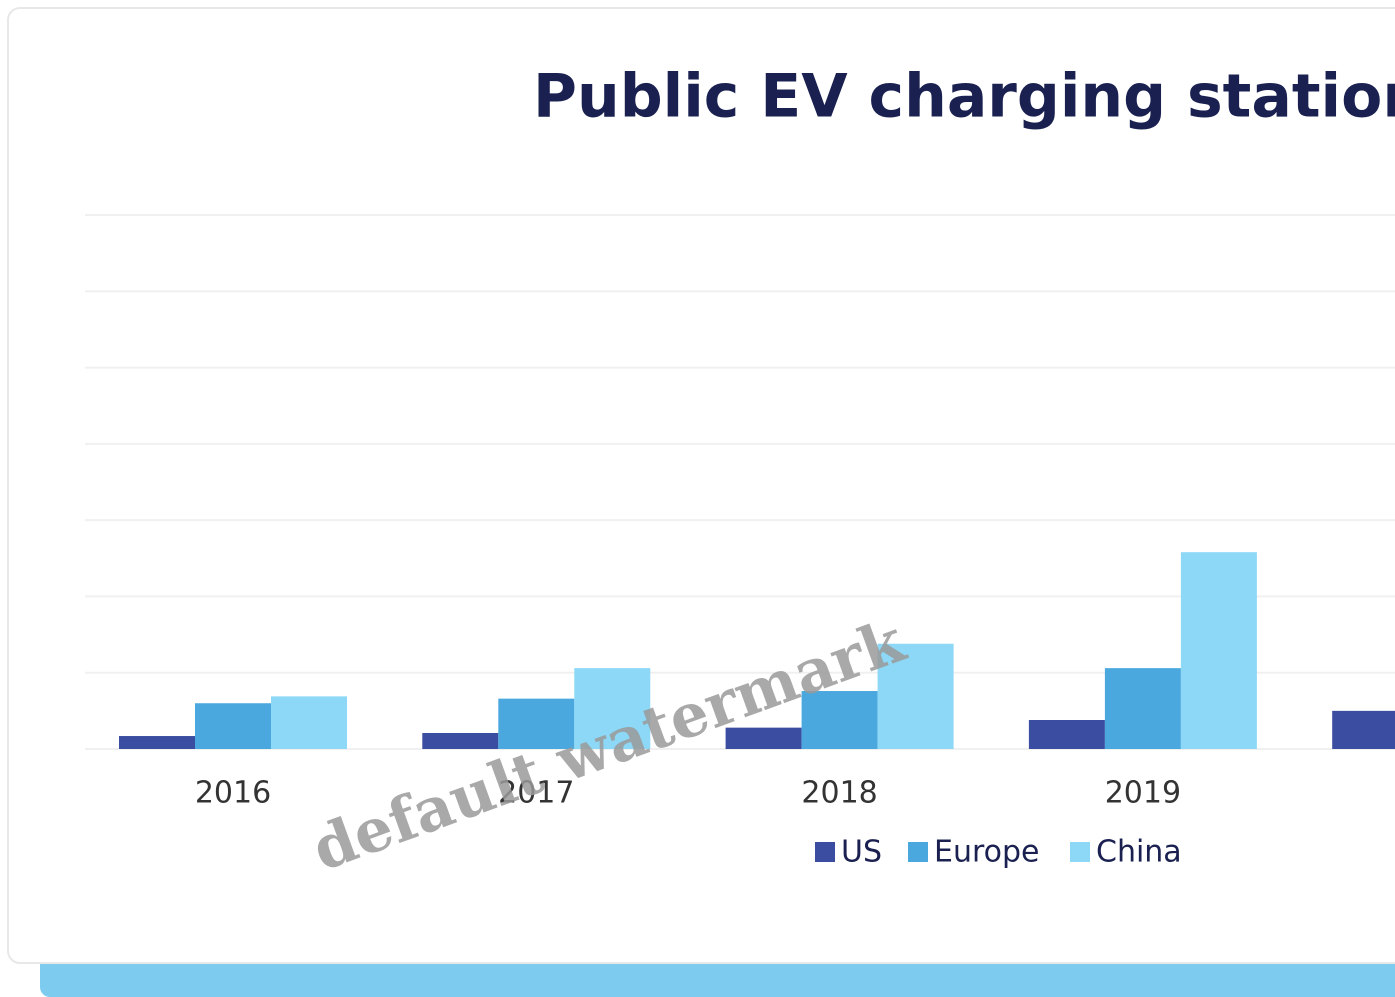  Describe the element at coordinates (987, 852) in the screenshot. I see `legend-label: Europe` at that location.